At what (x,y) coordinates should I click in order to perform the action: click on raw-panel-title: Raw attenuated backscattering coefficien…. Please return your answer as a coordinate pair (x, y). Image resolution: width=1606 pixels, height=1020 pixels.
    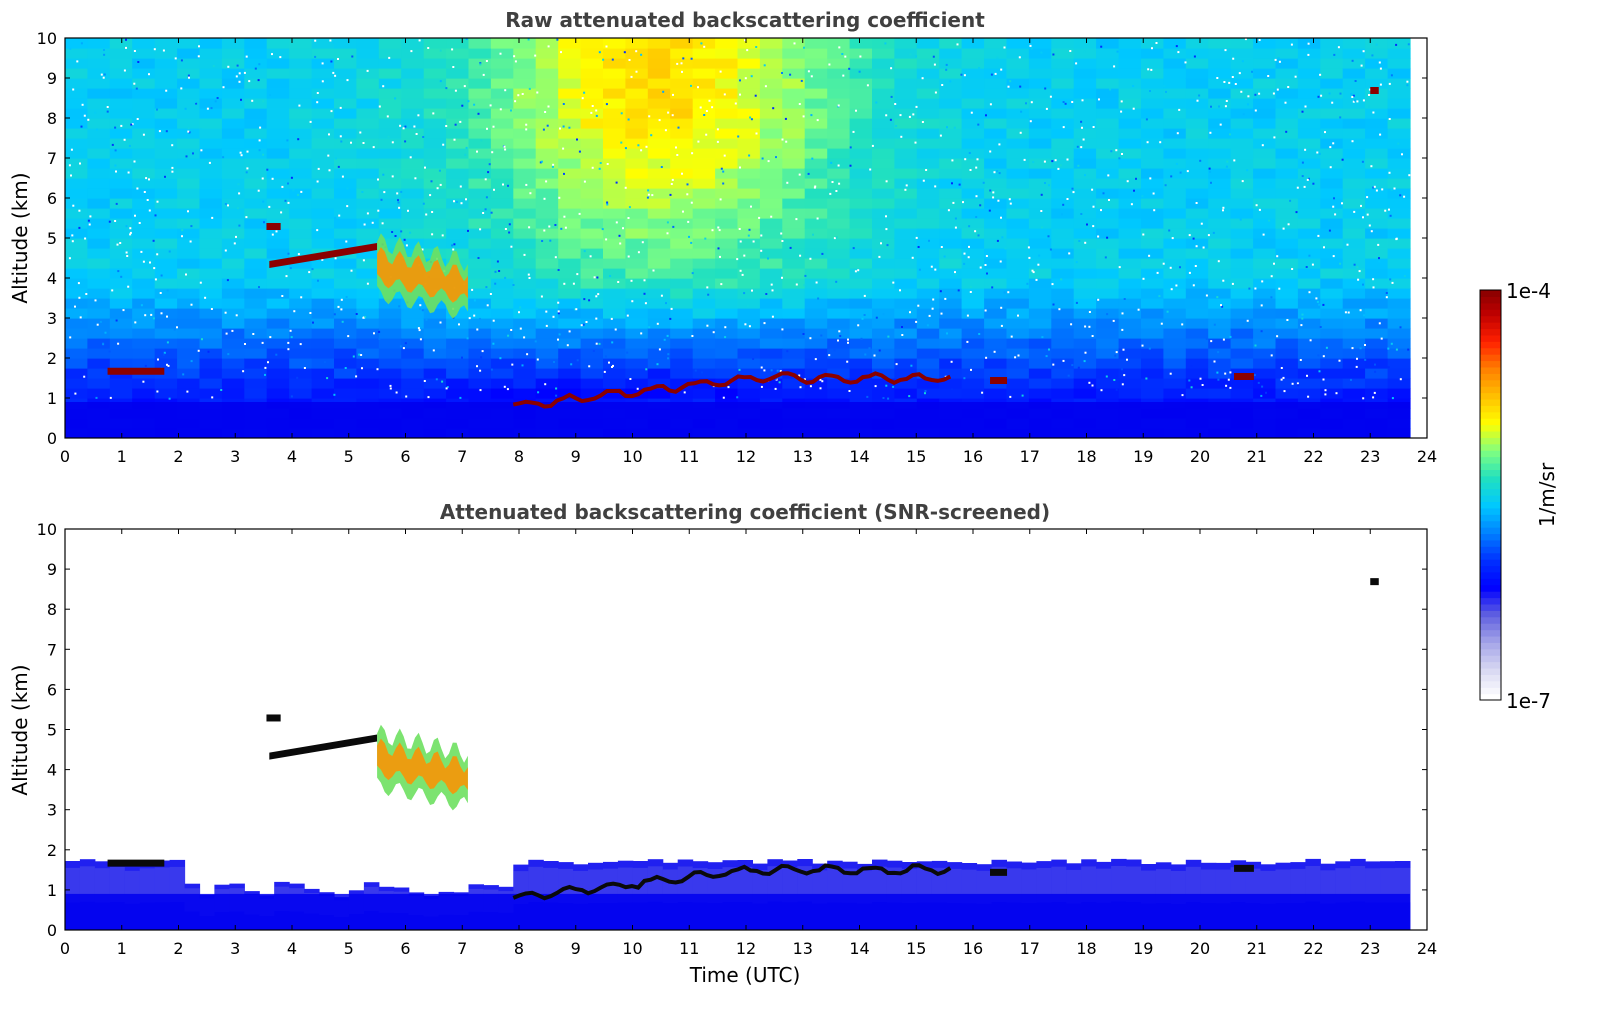
    Looking at the image, I should click on (745, 20).